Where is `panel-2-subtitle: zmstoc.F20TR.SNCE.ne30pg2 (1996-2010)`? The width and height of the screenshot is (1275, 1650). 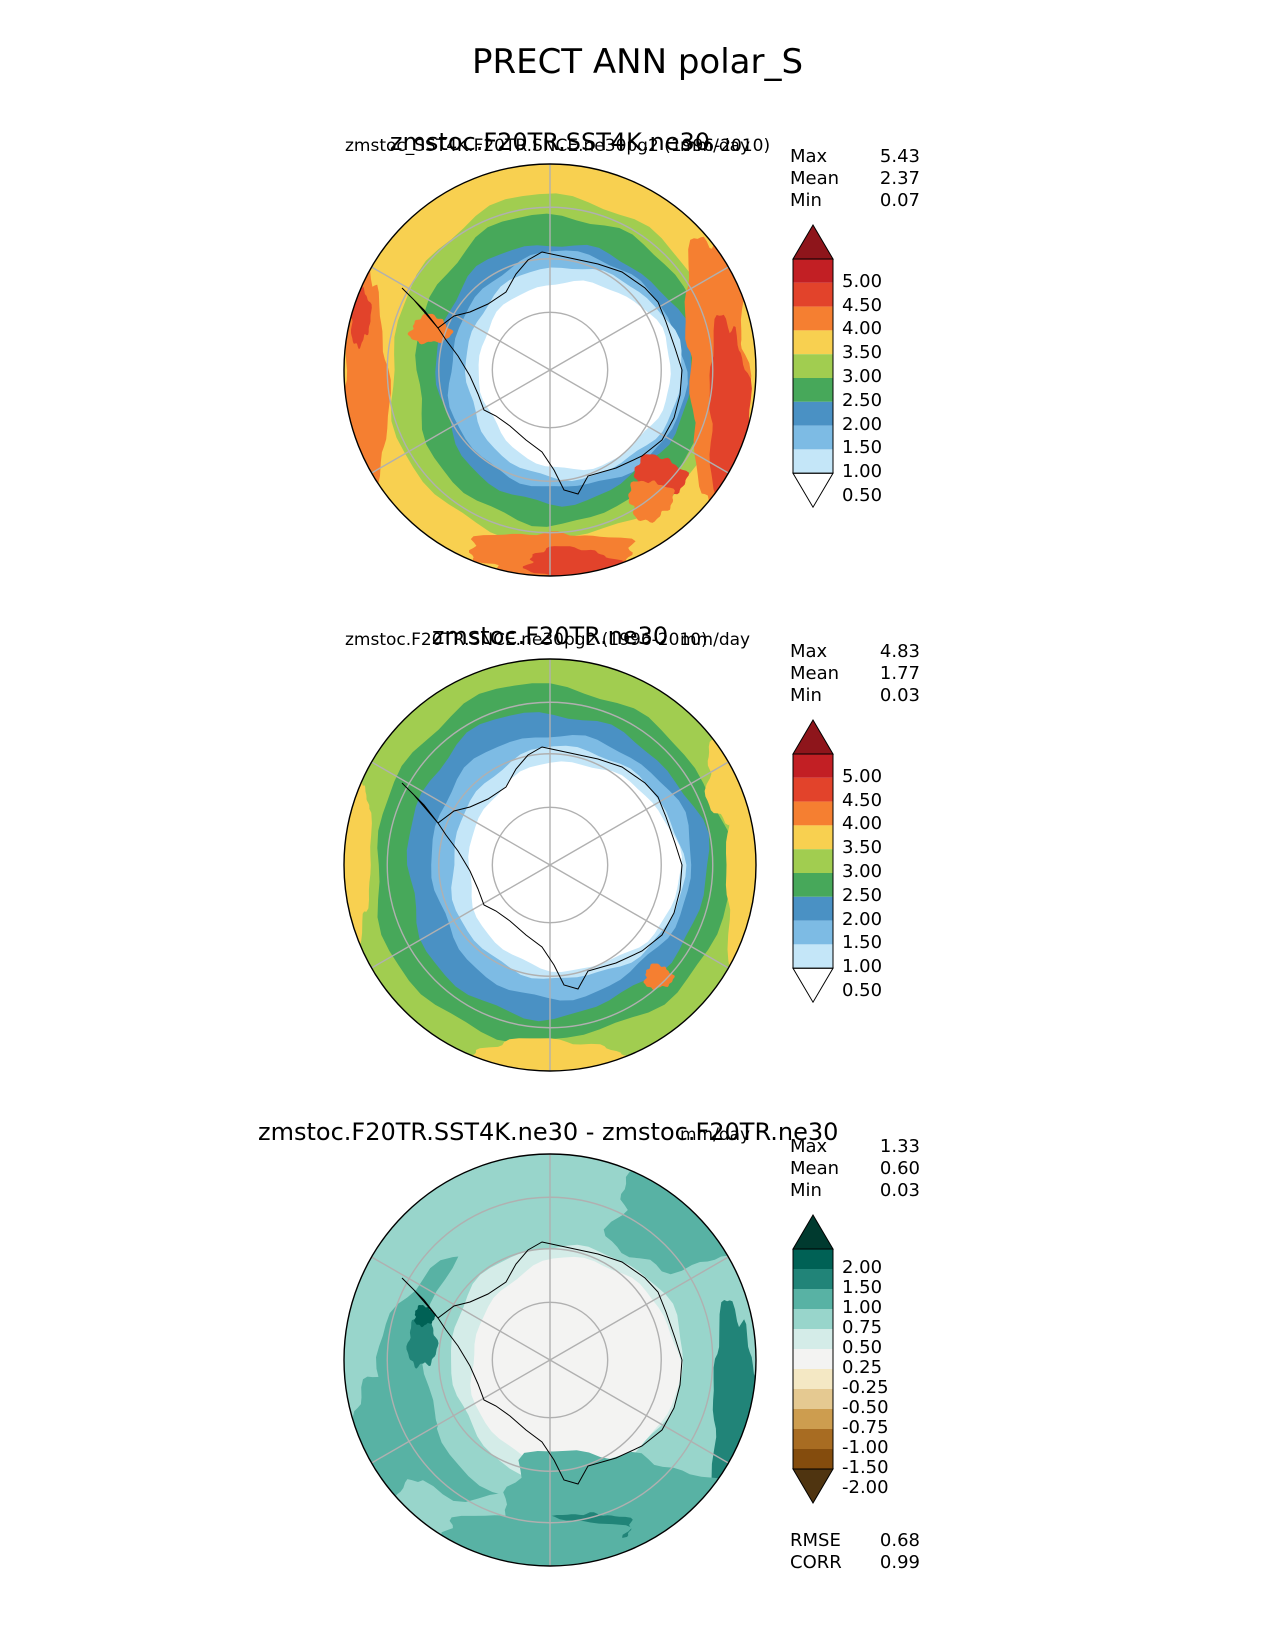
panel-2-subtitle: zmstoc.F20TR.SNCE.ne30pg2 (1996-2010) is located at coordinates (526, 640).